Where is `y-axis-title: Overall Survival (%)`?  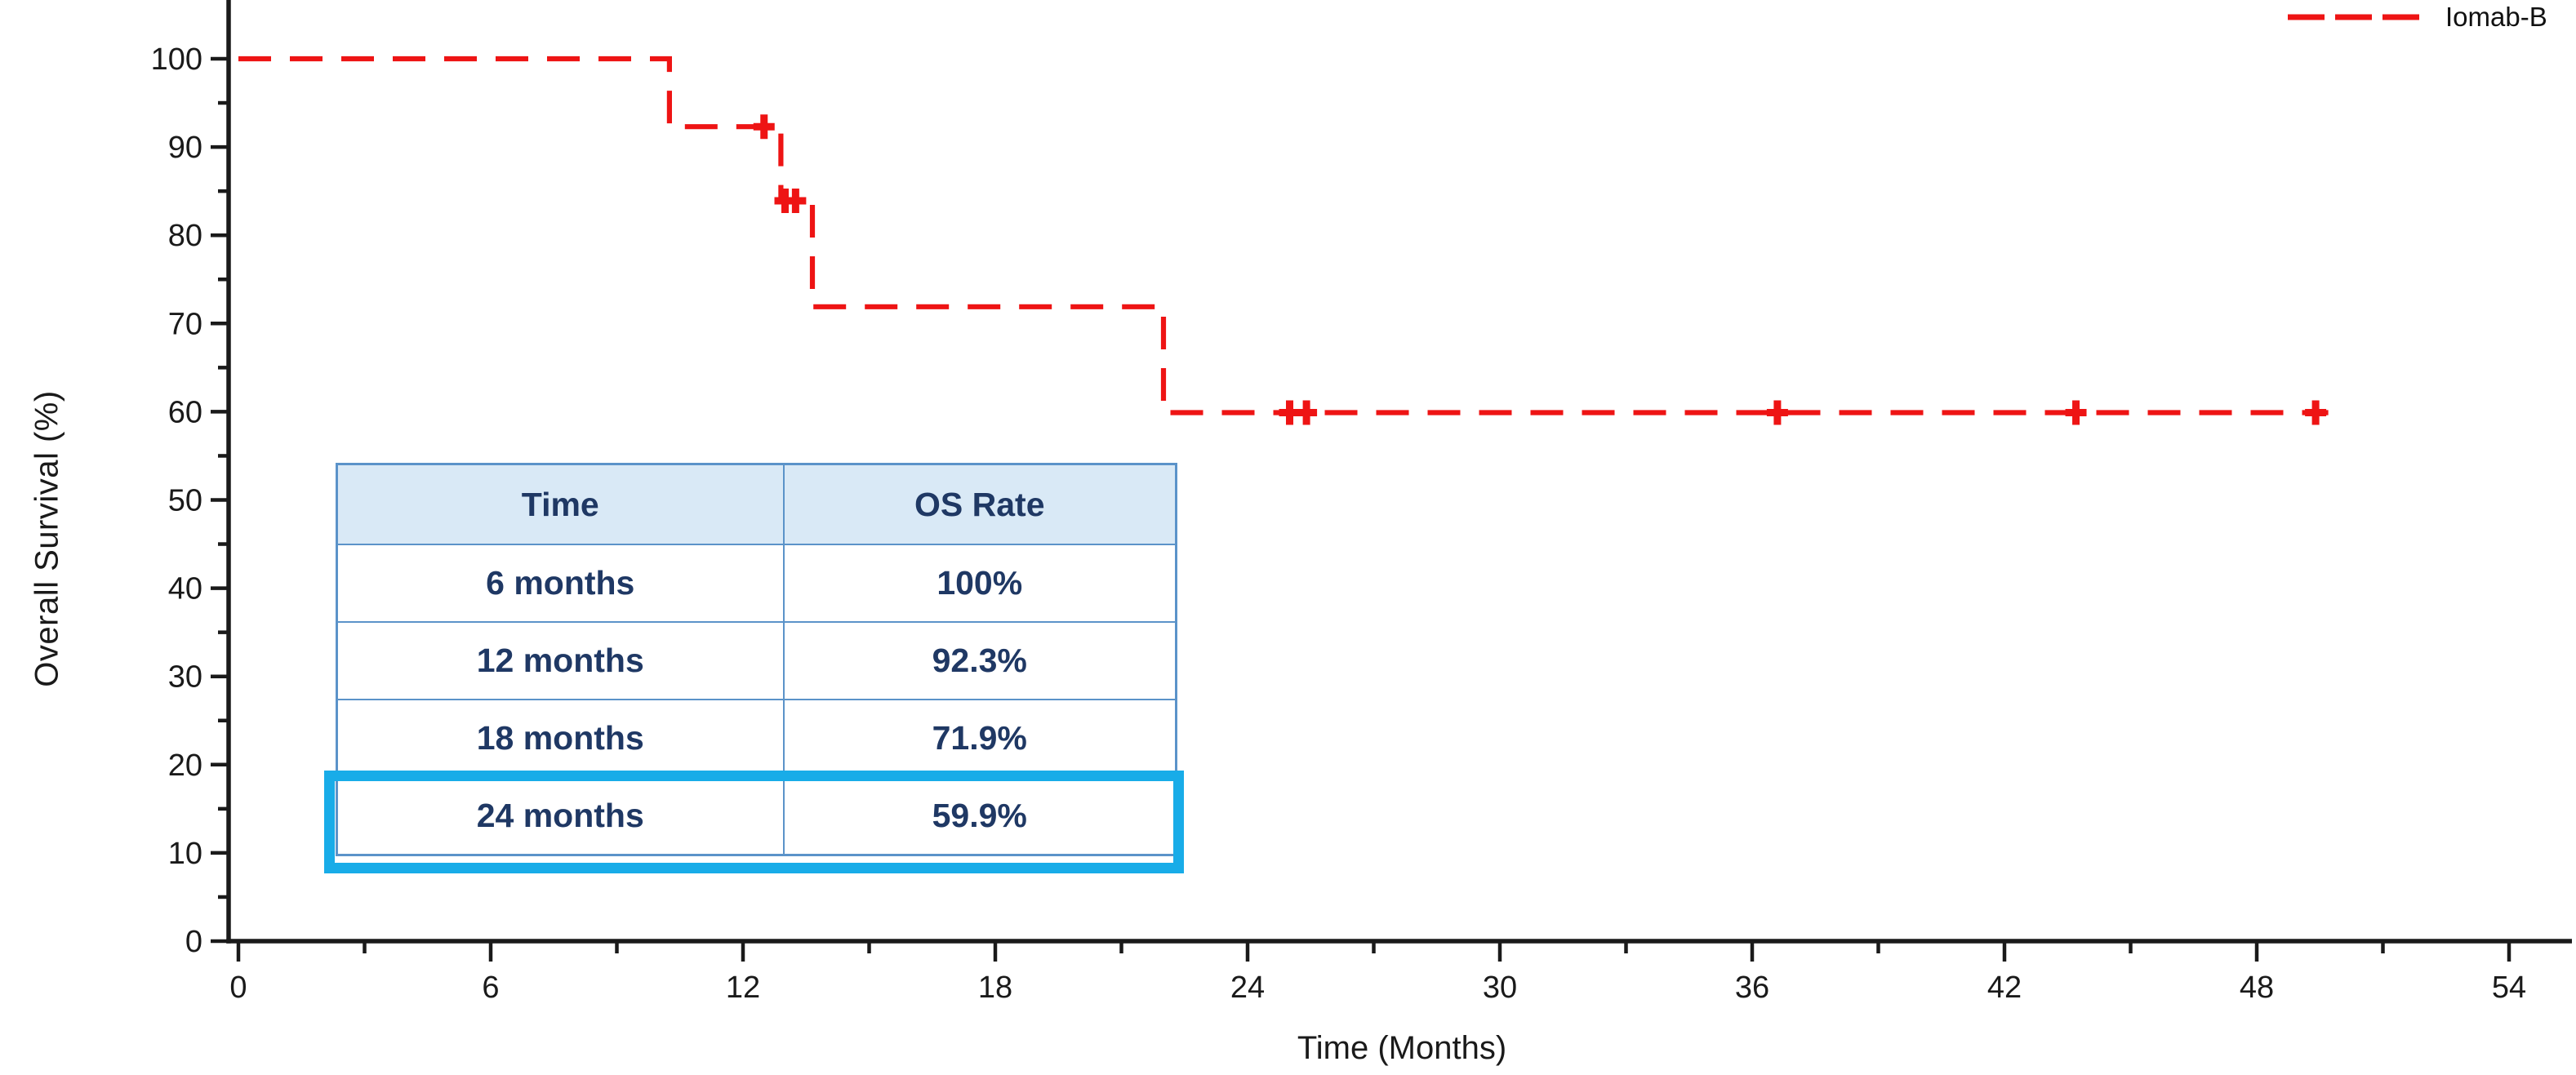 y-axis-title: Overall Survival (%) is located at coordinates (47, 538).